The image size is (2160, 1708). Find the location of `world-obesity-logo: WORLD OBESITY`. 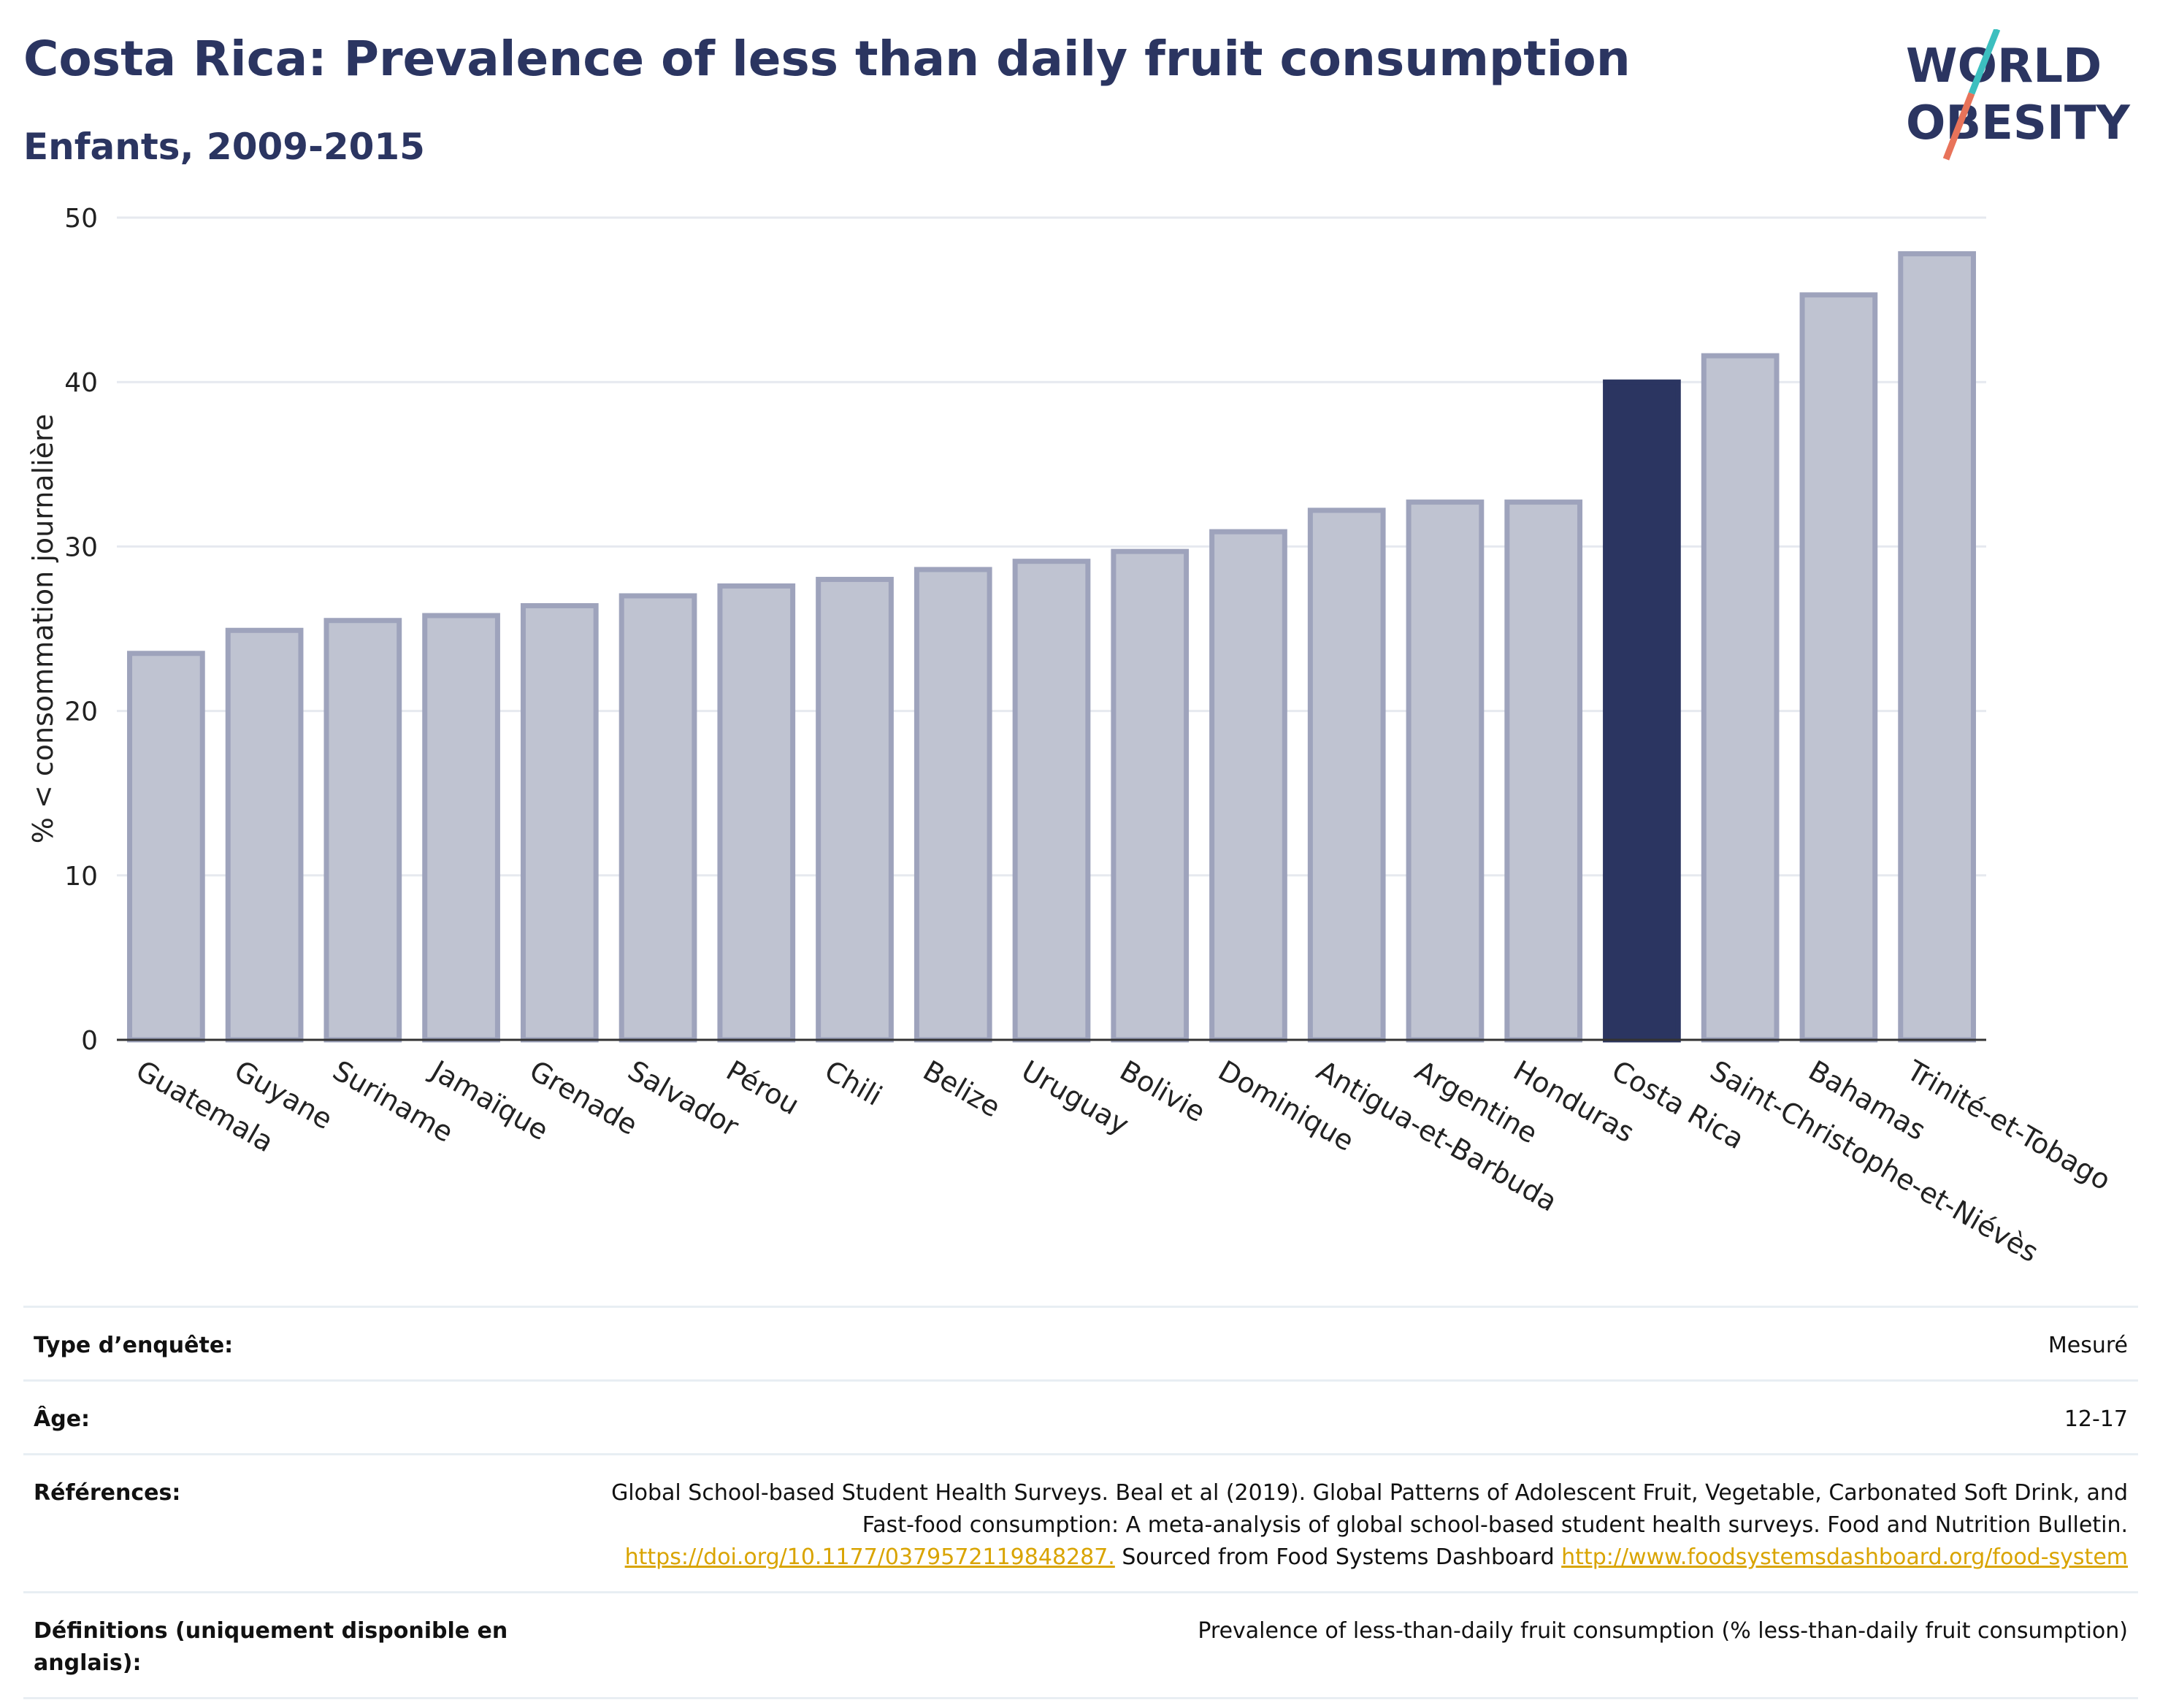

world-obesity-logo: WORLD OBESITY is located at coordinates (2018, 95).